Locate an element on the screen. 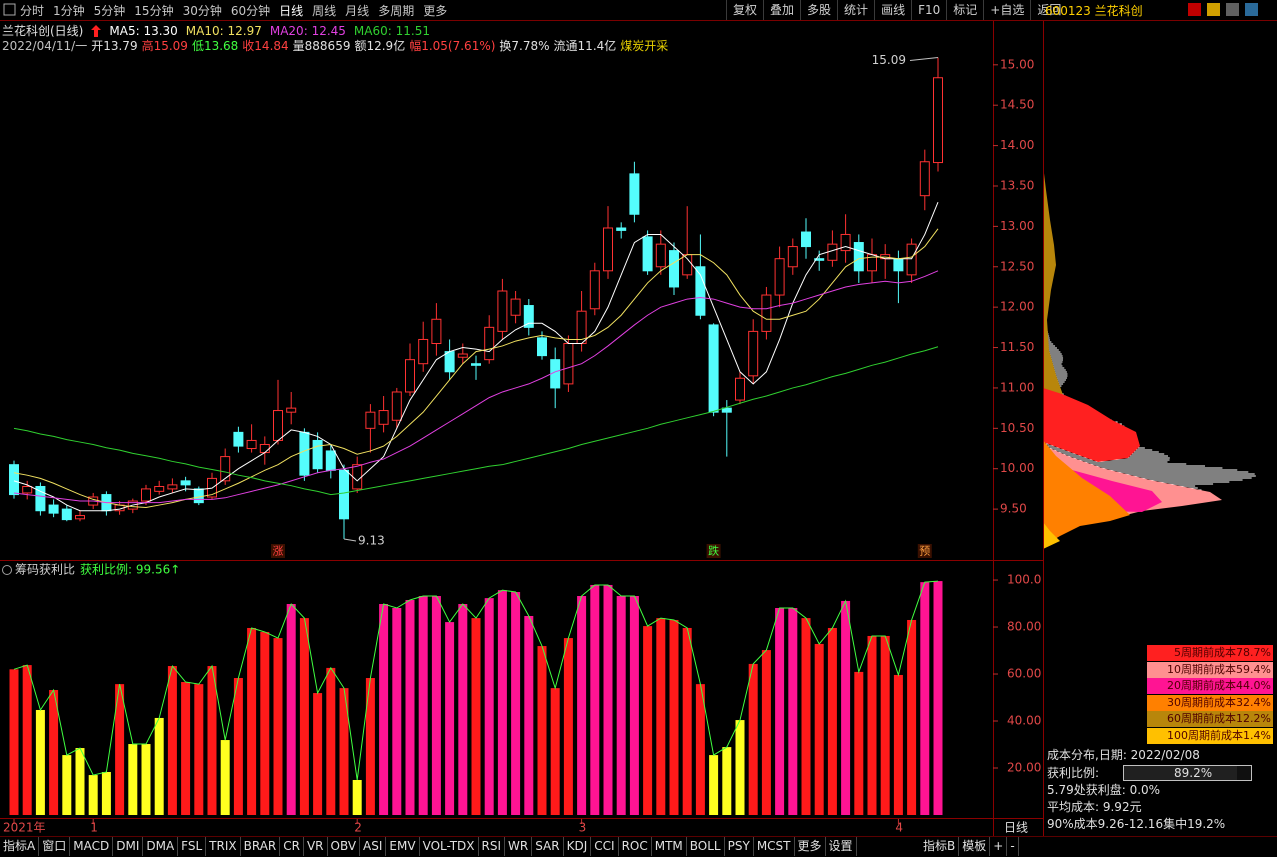 The height and width of the screenshot is (857, 1277). indicator-tab: CR is located at coordinates (292, 846).